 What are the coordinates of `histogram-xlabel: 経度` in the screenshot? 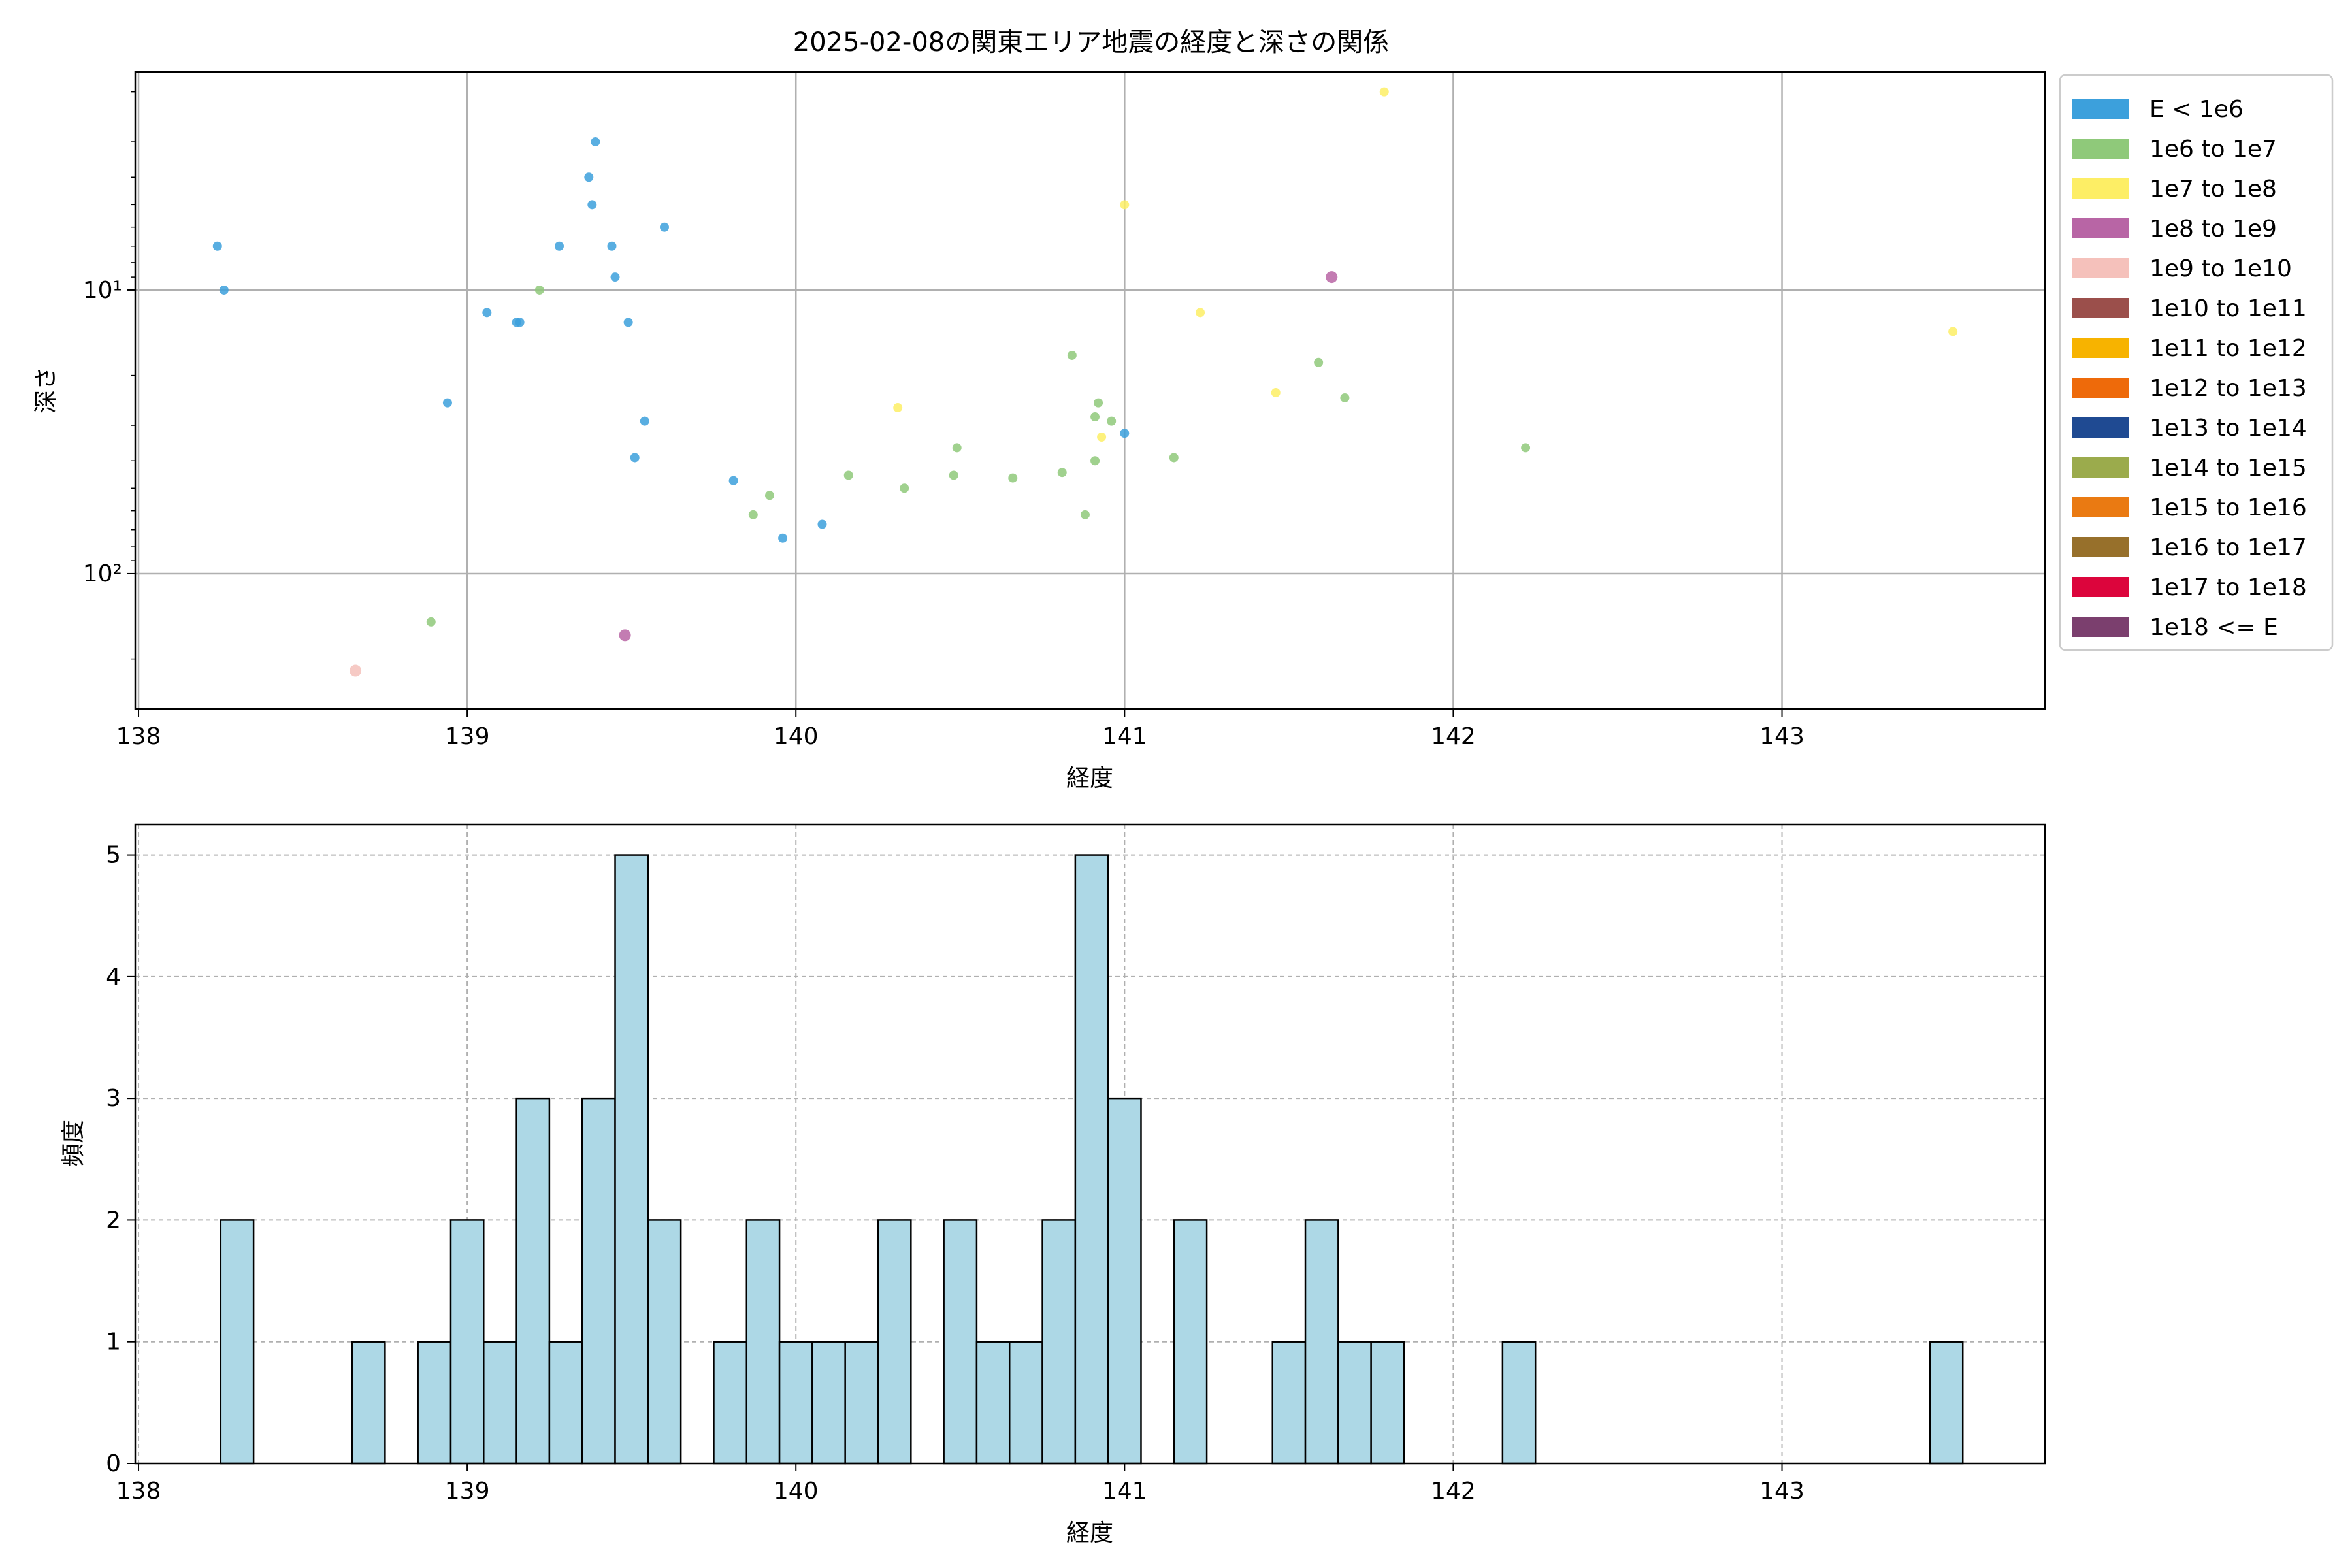 It's located at (1089, 1533).